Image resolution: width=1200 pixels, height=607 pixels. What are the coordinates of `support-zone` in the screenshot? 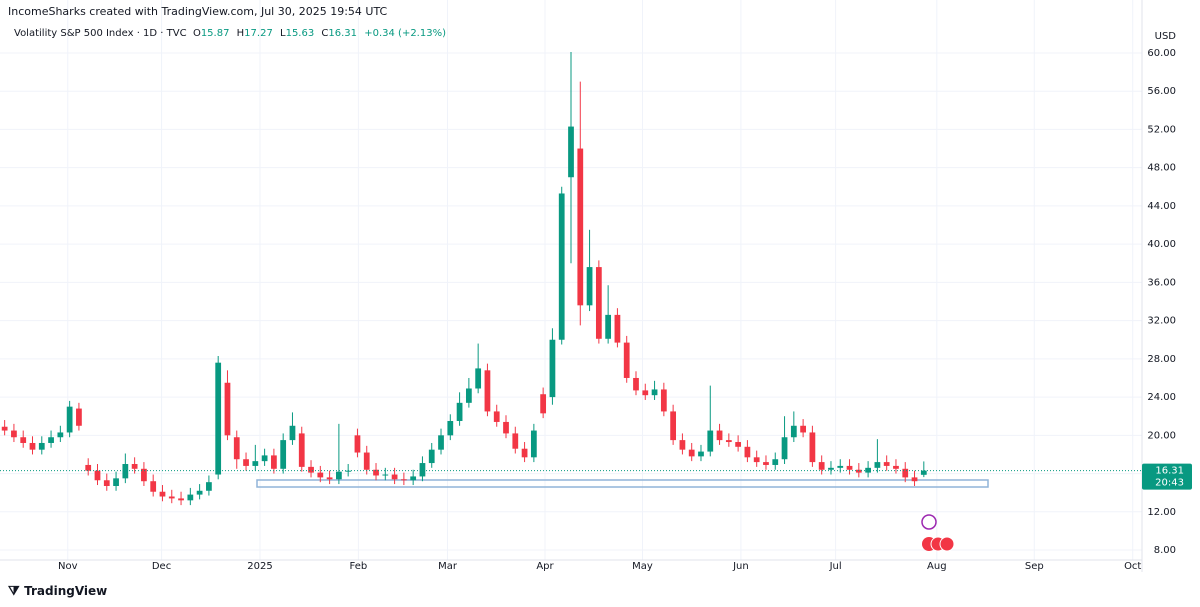 It's located at (622, 483).